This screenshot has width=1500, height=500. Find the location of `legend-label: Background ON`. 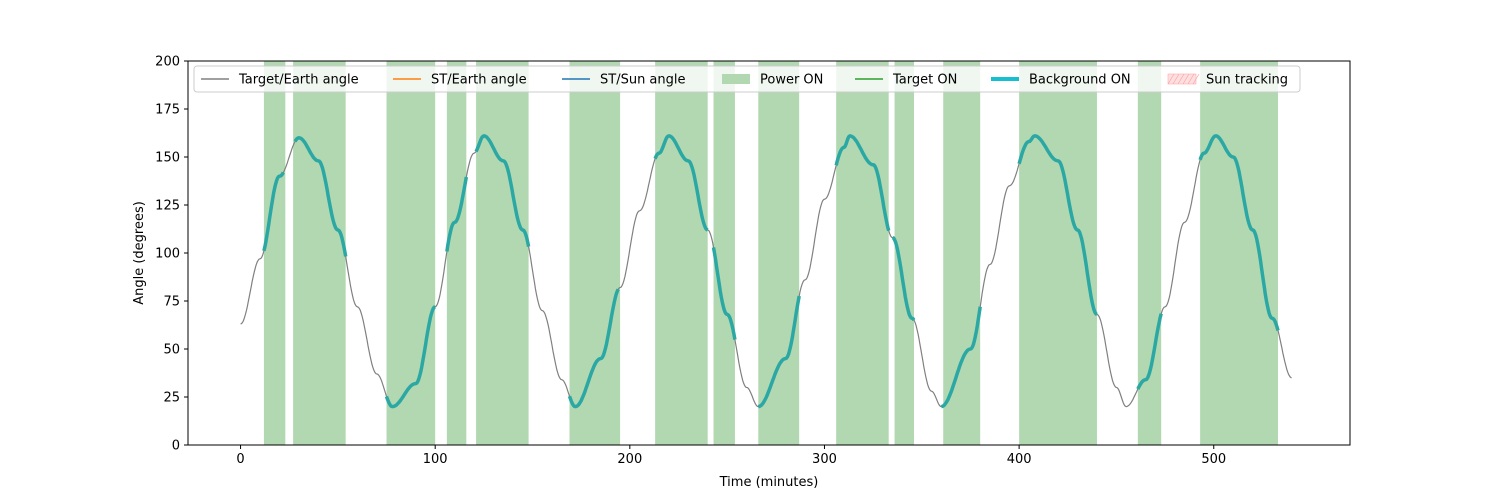

legend-label: Background ON is located at coordinates (1080, 80).